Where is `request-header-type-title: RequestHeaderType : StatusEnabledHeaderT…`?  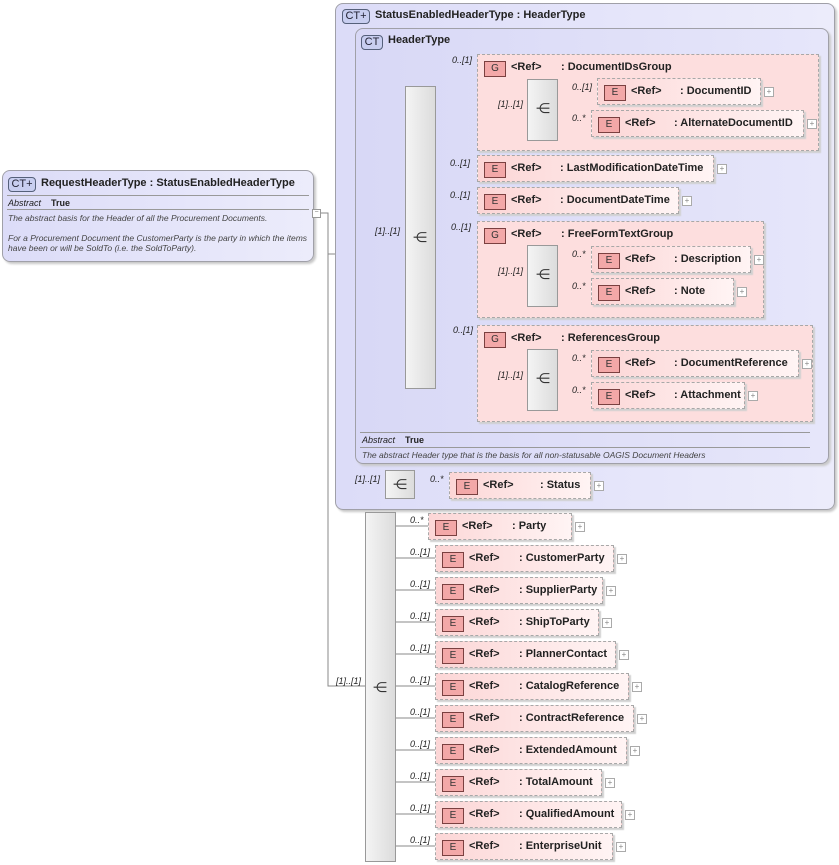 request-header-type-title: RequestHeaderType : StatusEnabledHeaderT… is located at coordinates (168, 183).